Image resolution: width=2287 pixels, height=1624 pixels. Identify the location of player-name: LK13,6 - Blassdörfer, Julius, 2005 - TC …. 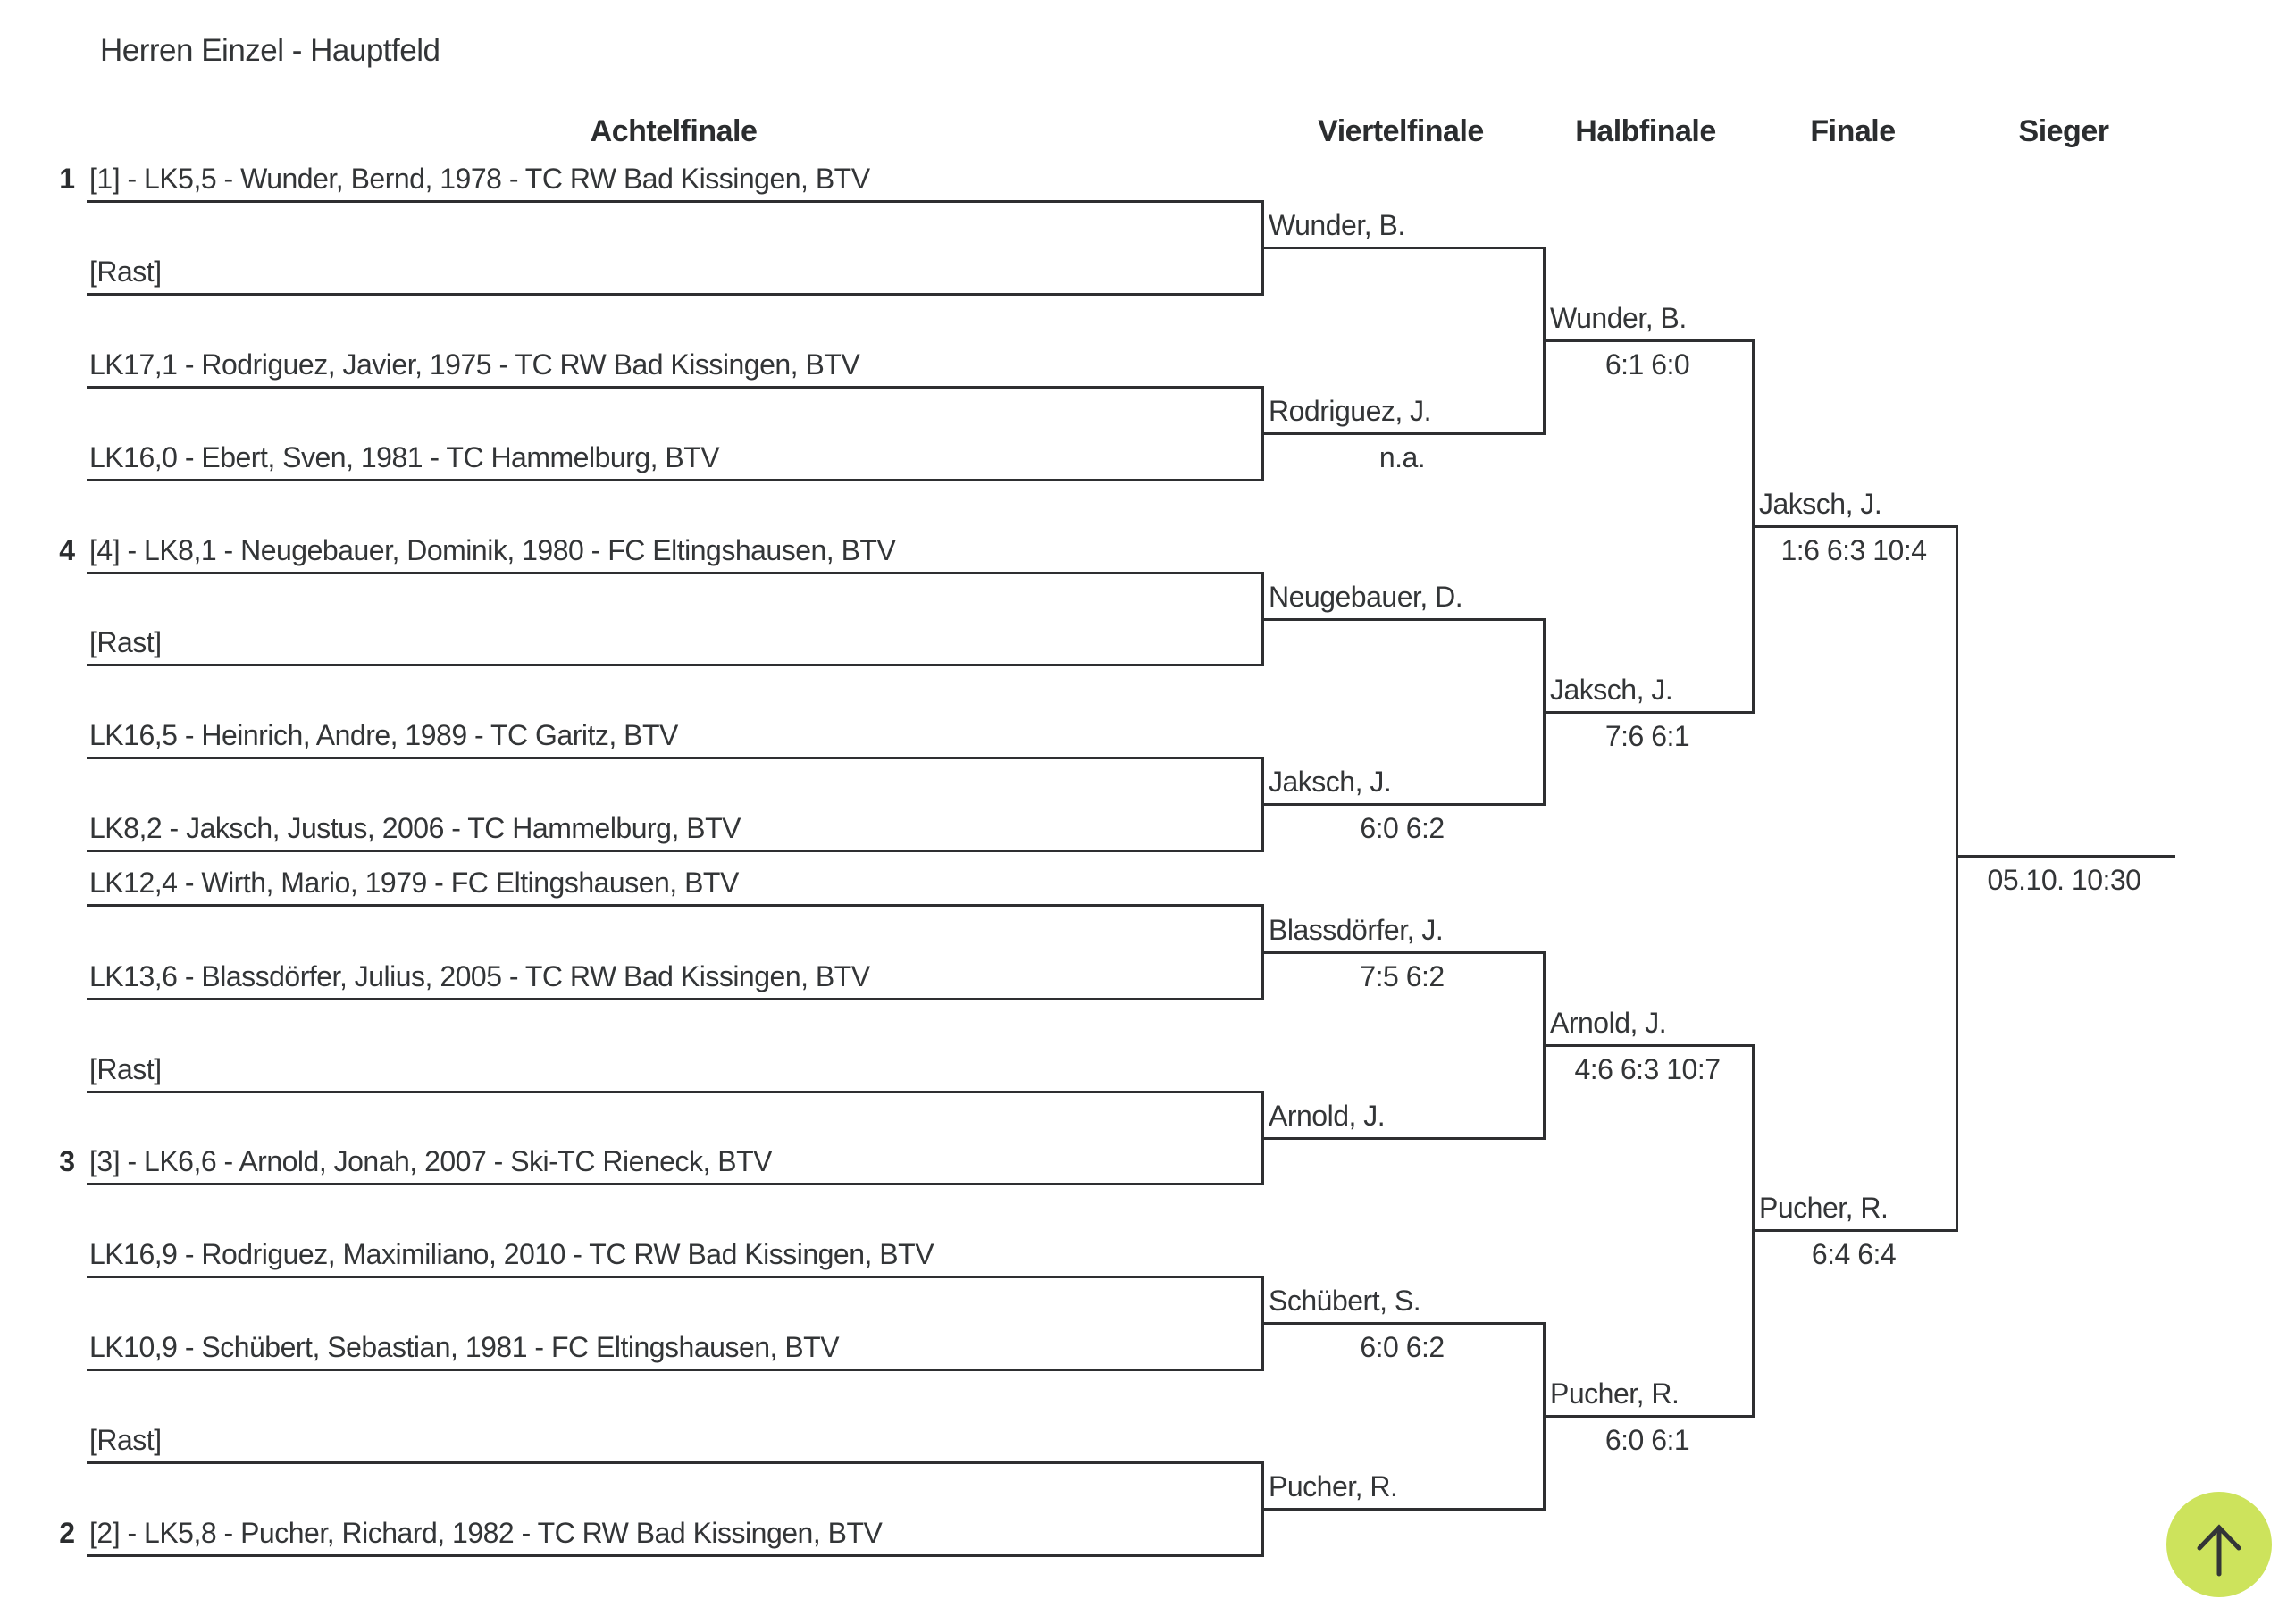
(479, 976).